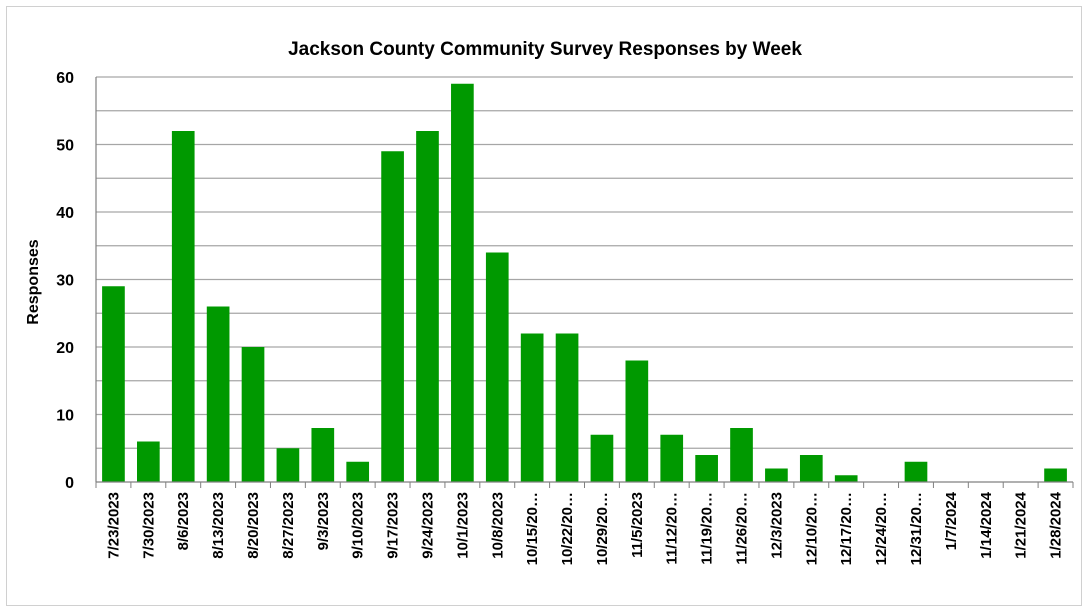  What do you see at coordinates (497, 525) in the screenshot?
I see `x-tick-label: 10/8/2023` at bounding box center [497, 525].